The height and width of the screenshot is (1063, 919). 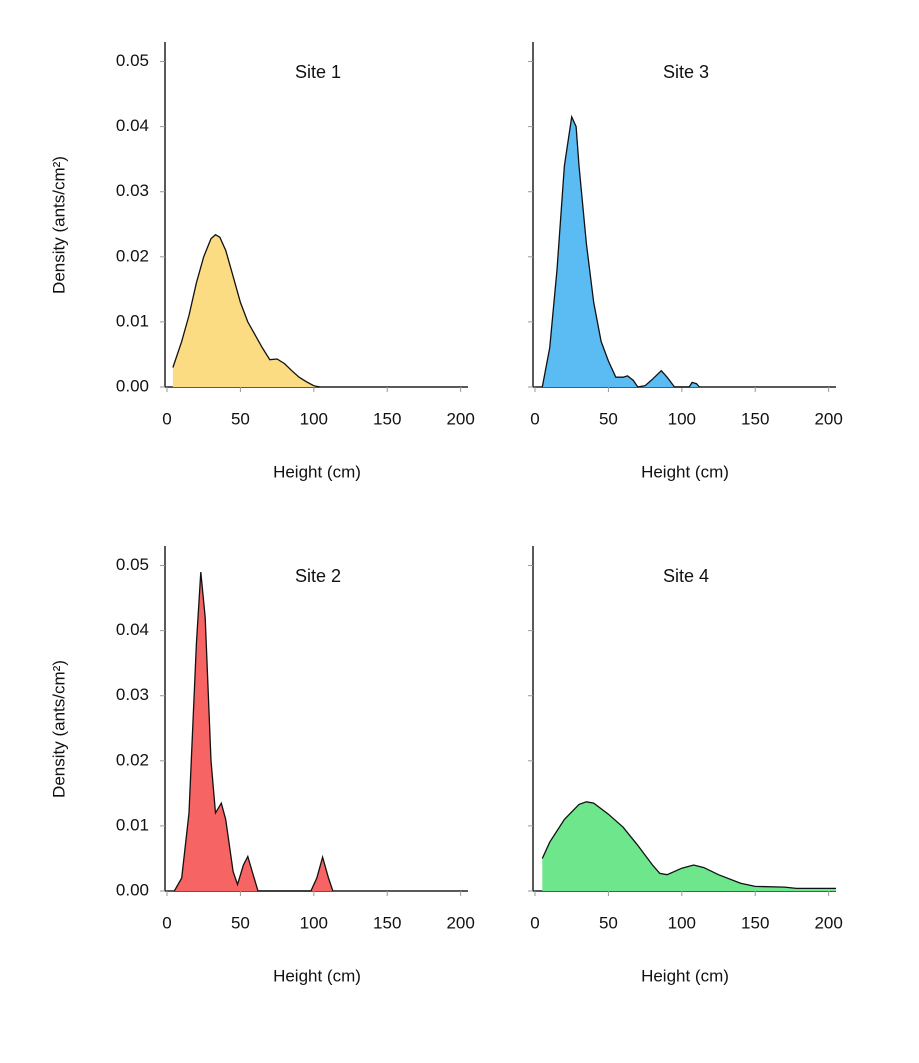 What do you see at coordinates (318, 72) in the screenshot?
I see `panel-title: Site 1` at bounding box center [318, 72].